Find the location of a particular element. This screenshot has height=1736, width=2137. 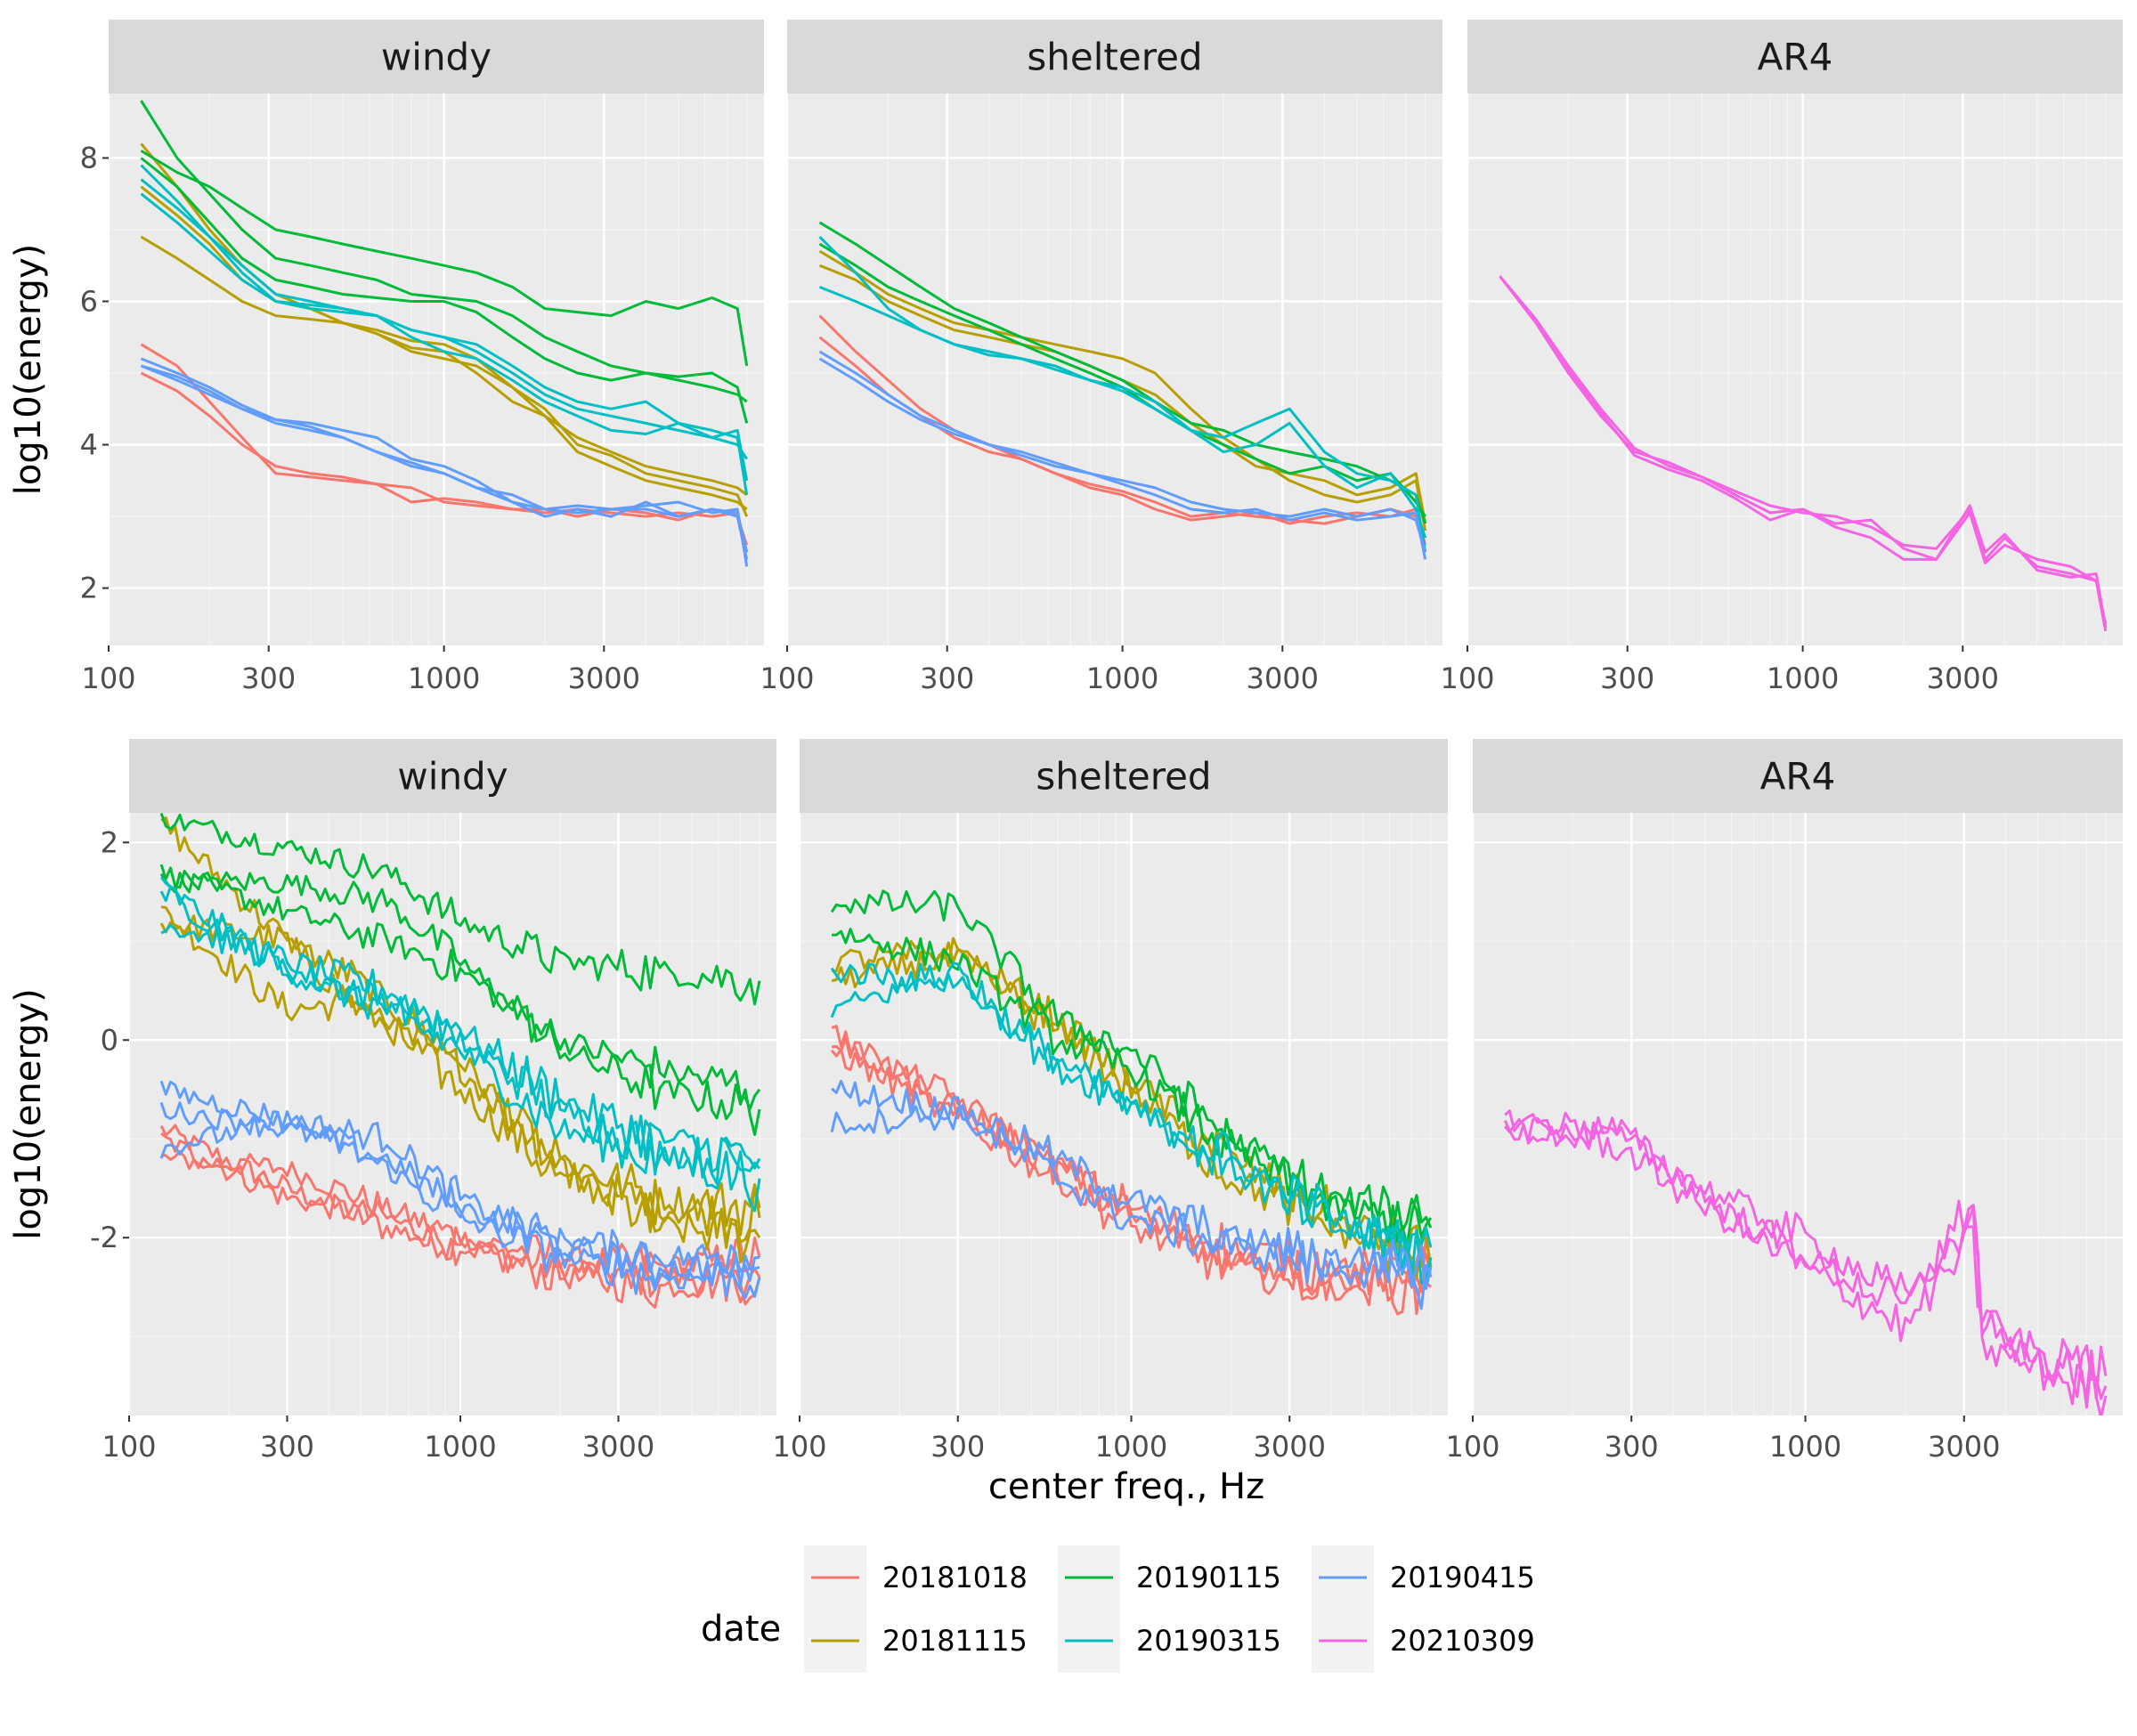

y-axis-title: log10(energy) is located at coordinates (28, 1113).